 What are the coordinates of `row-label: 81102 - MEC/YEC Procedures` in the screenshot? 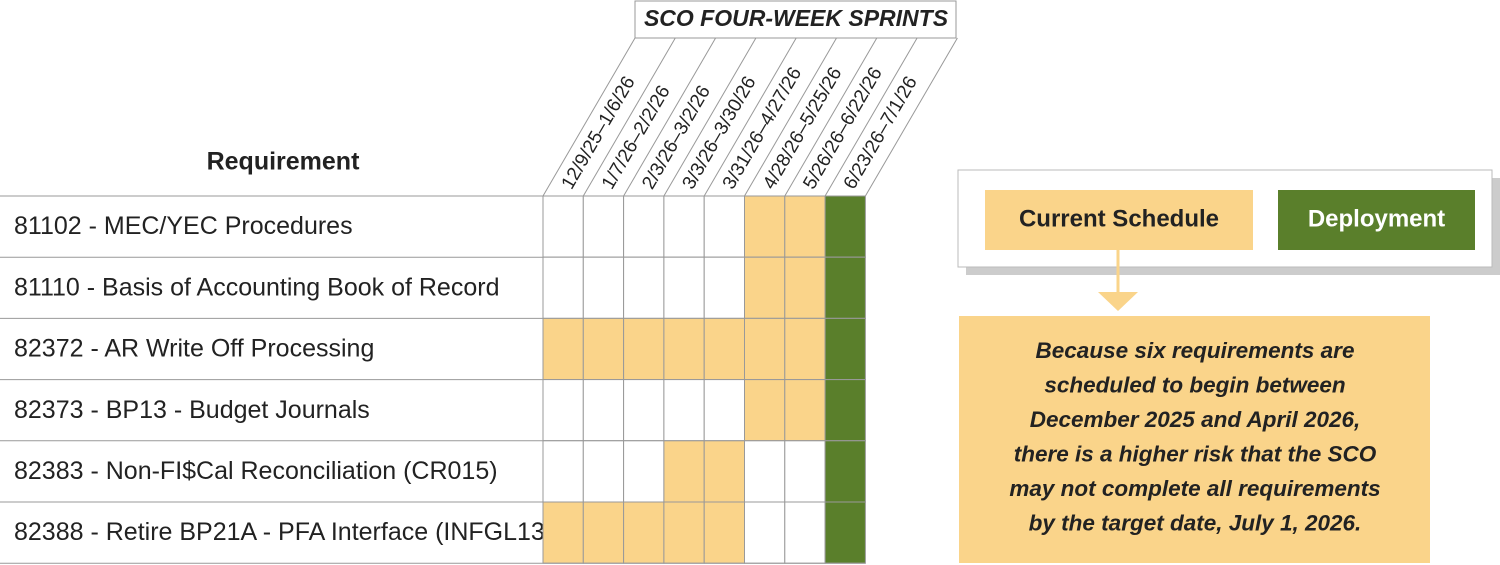 It's located at (183, 226).